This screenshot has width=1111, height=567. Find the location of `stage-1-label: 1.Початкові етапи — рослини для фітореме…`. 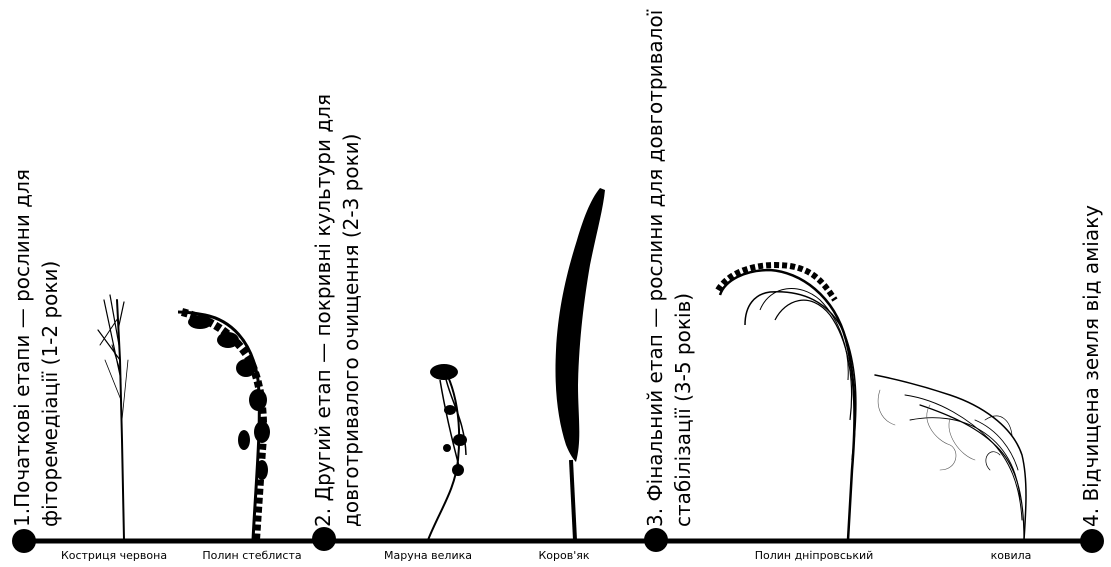

stage-1-label: 1.Початкові етапи — рослини для фітореме… is located at coordinates (36, 348).